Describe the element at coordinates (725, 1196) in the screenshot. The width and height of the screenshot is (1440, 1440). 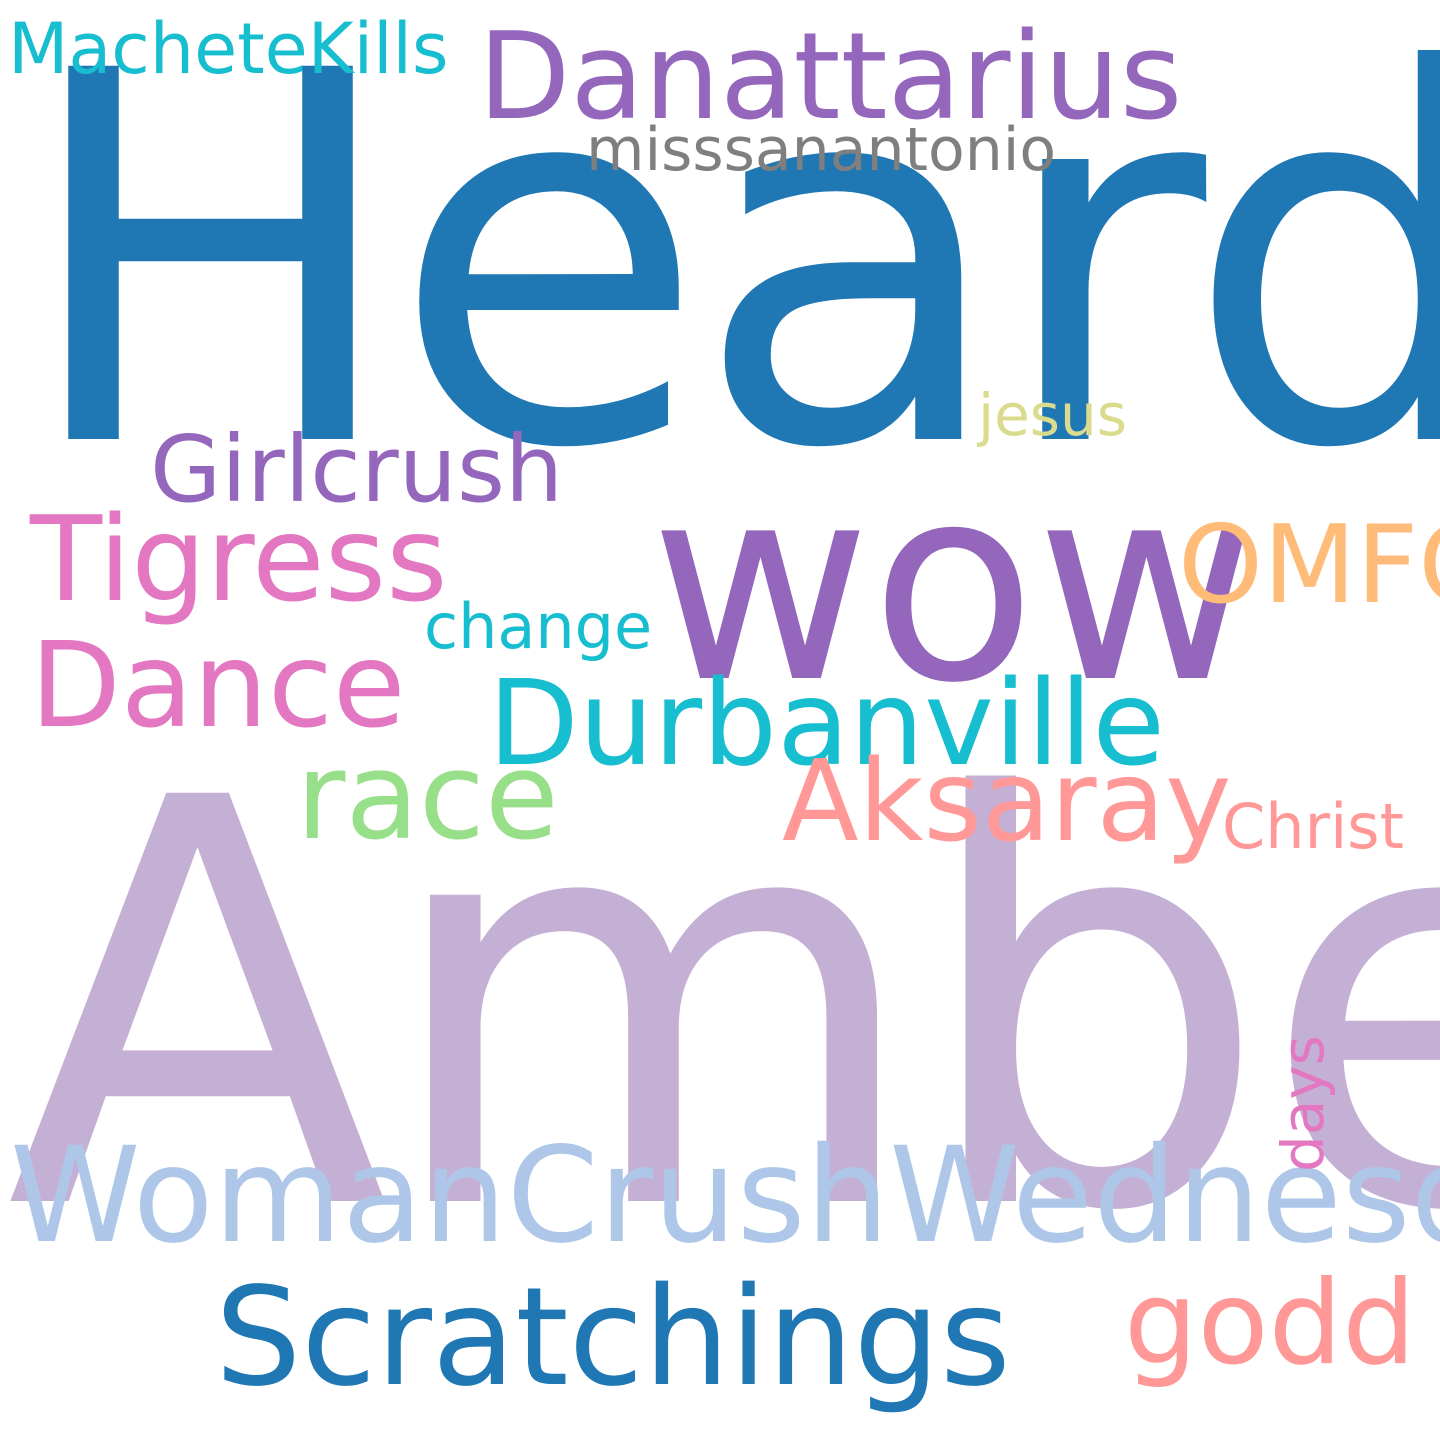
I see `word-womancrushwednesday: WomanCrushWednesday` at that location.